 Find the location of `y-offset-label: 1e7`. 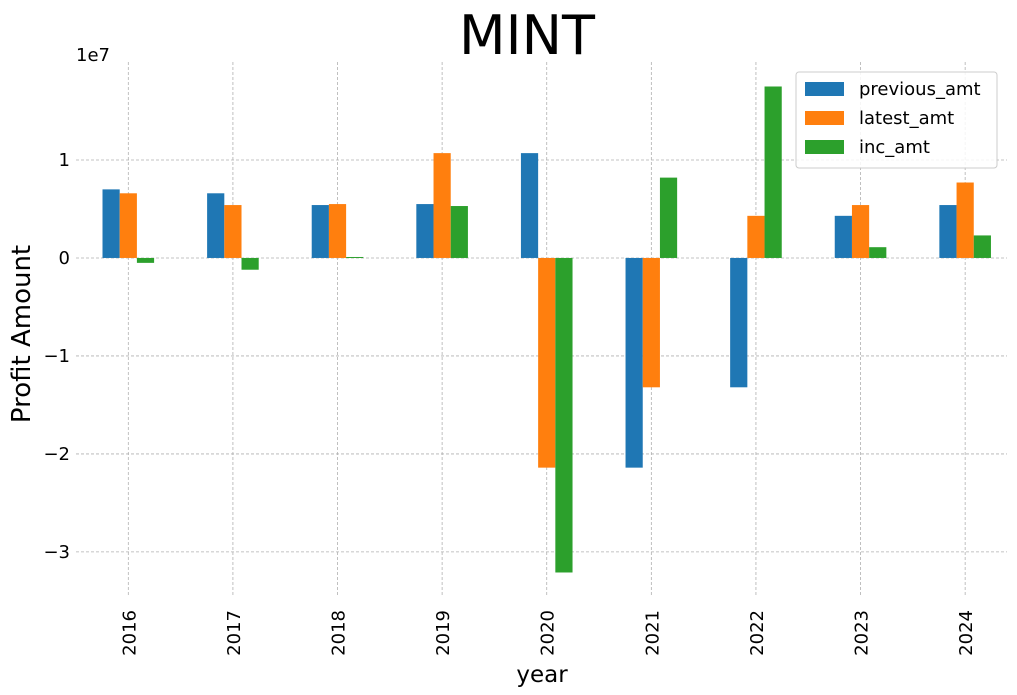

y-offset-label: 1e7 is located at coordinates (93, 55).